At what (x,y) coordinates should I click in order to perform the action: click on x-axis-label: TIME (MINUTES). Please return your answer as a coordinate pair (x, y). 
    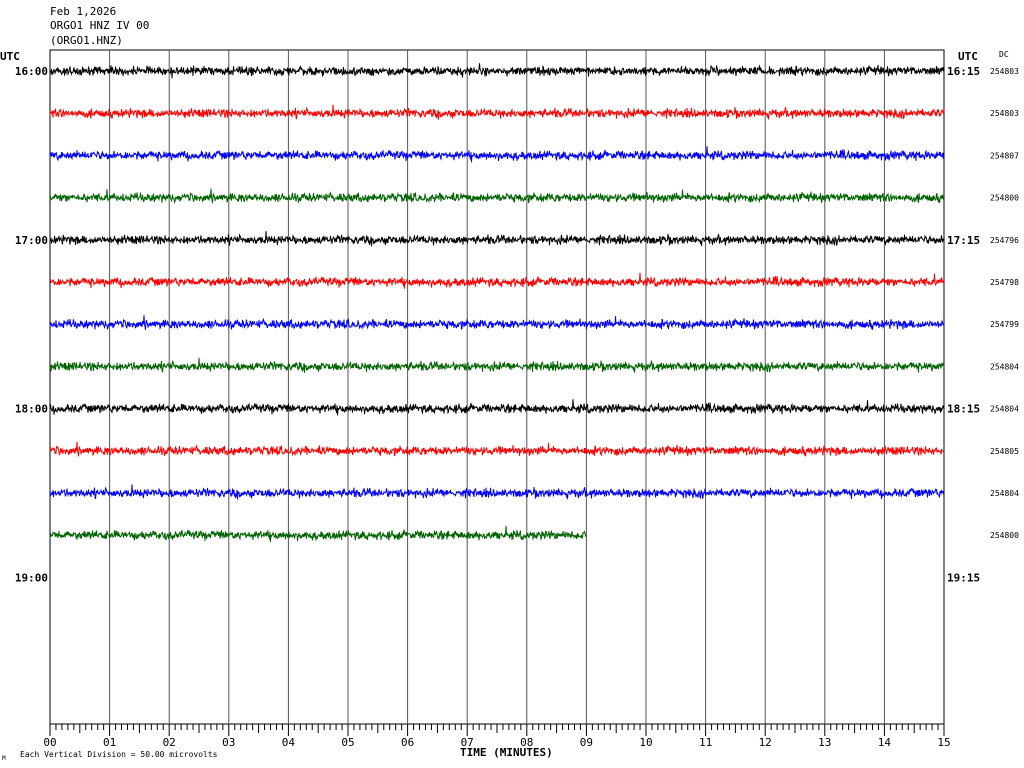
    Looking at the image, I should click on (506, 752).